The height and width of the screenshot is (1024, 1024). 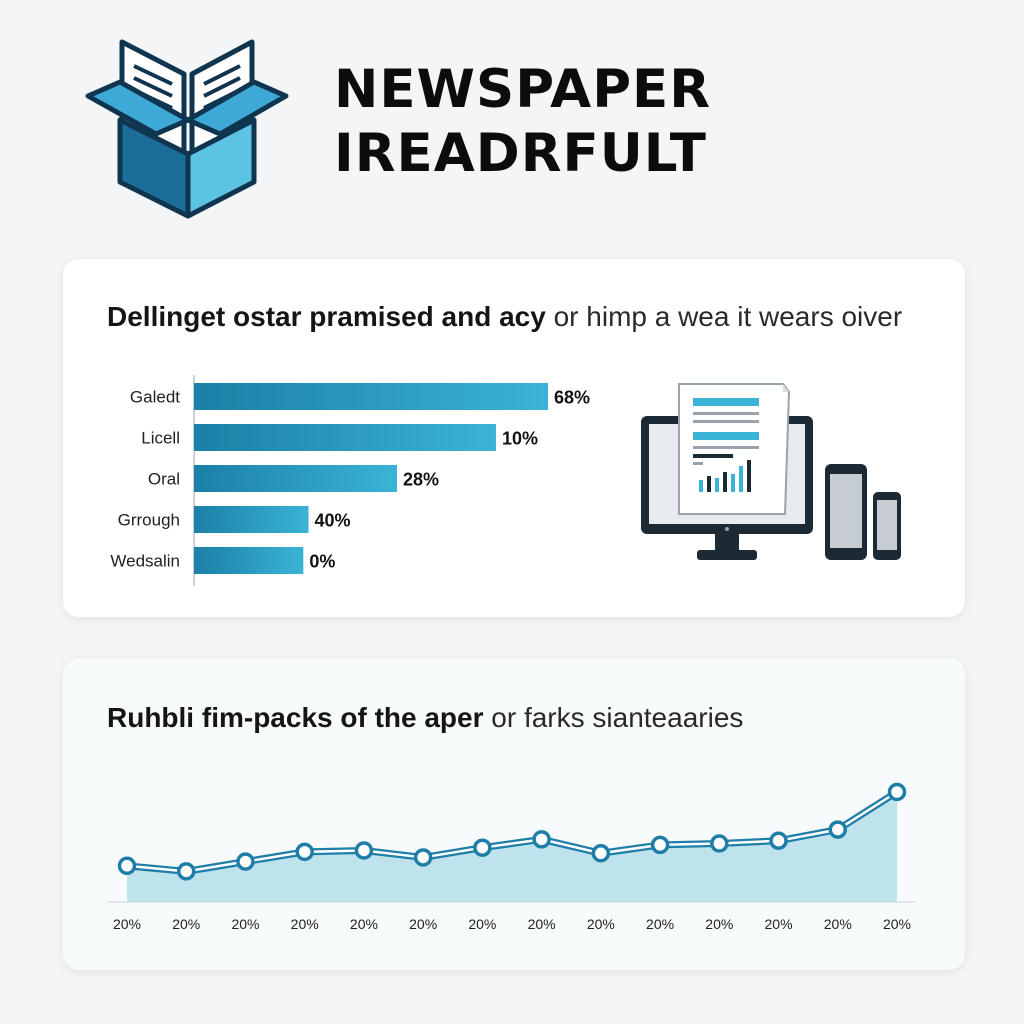 What do you see at coordinates (155, 397) in the screenshot?
I see `bar-category-label: Galedt` at bounding box center [155, 397].